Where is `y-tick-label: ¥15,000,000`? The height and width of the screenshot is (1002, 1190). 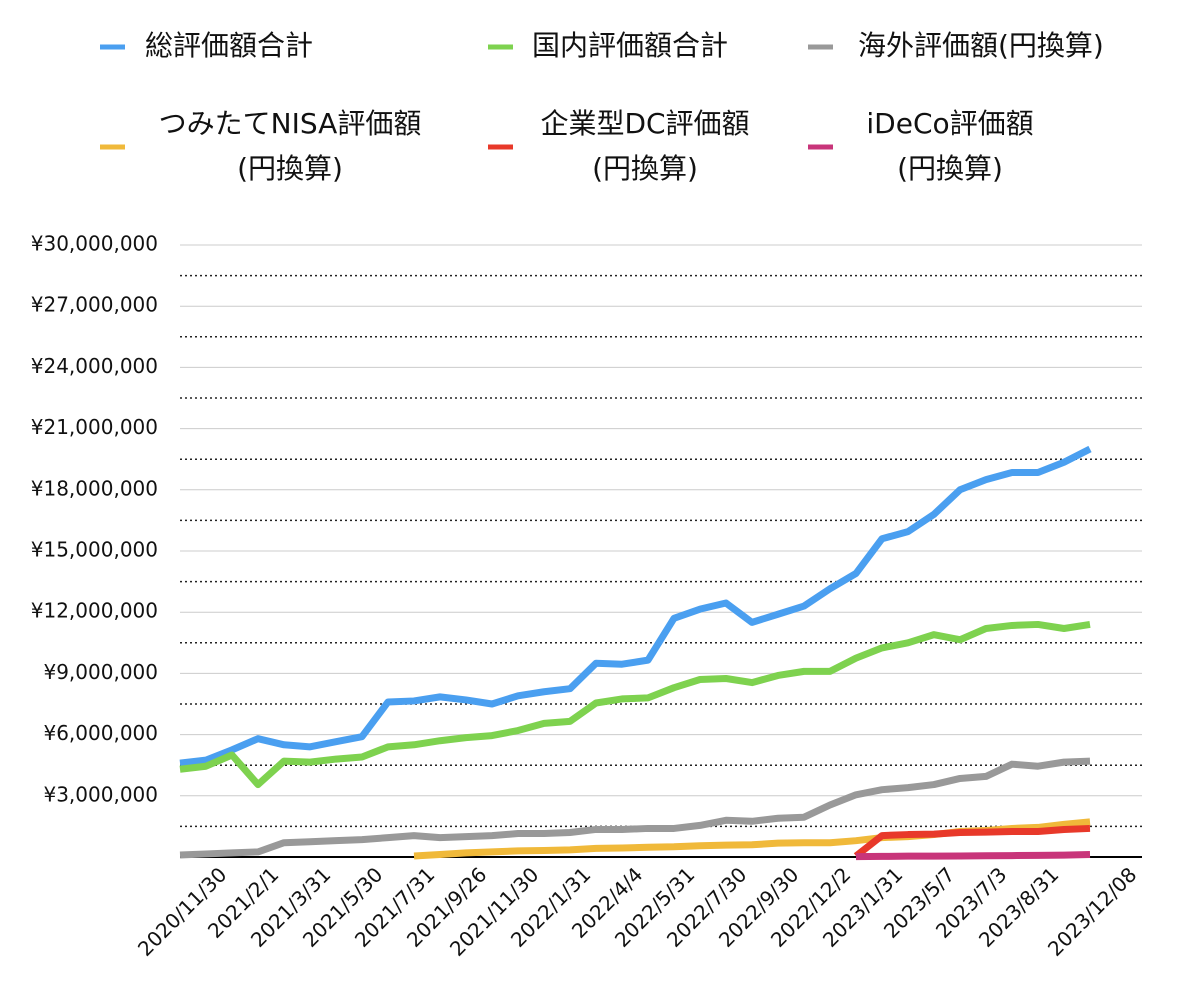
y-tick-label: ¥15,000,000 is located at coordinates (94, 550).